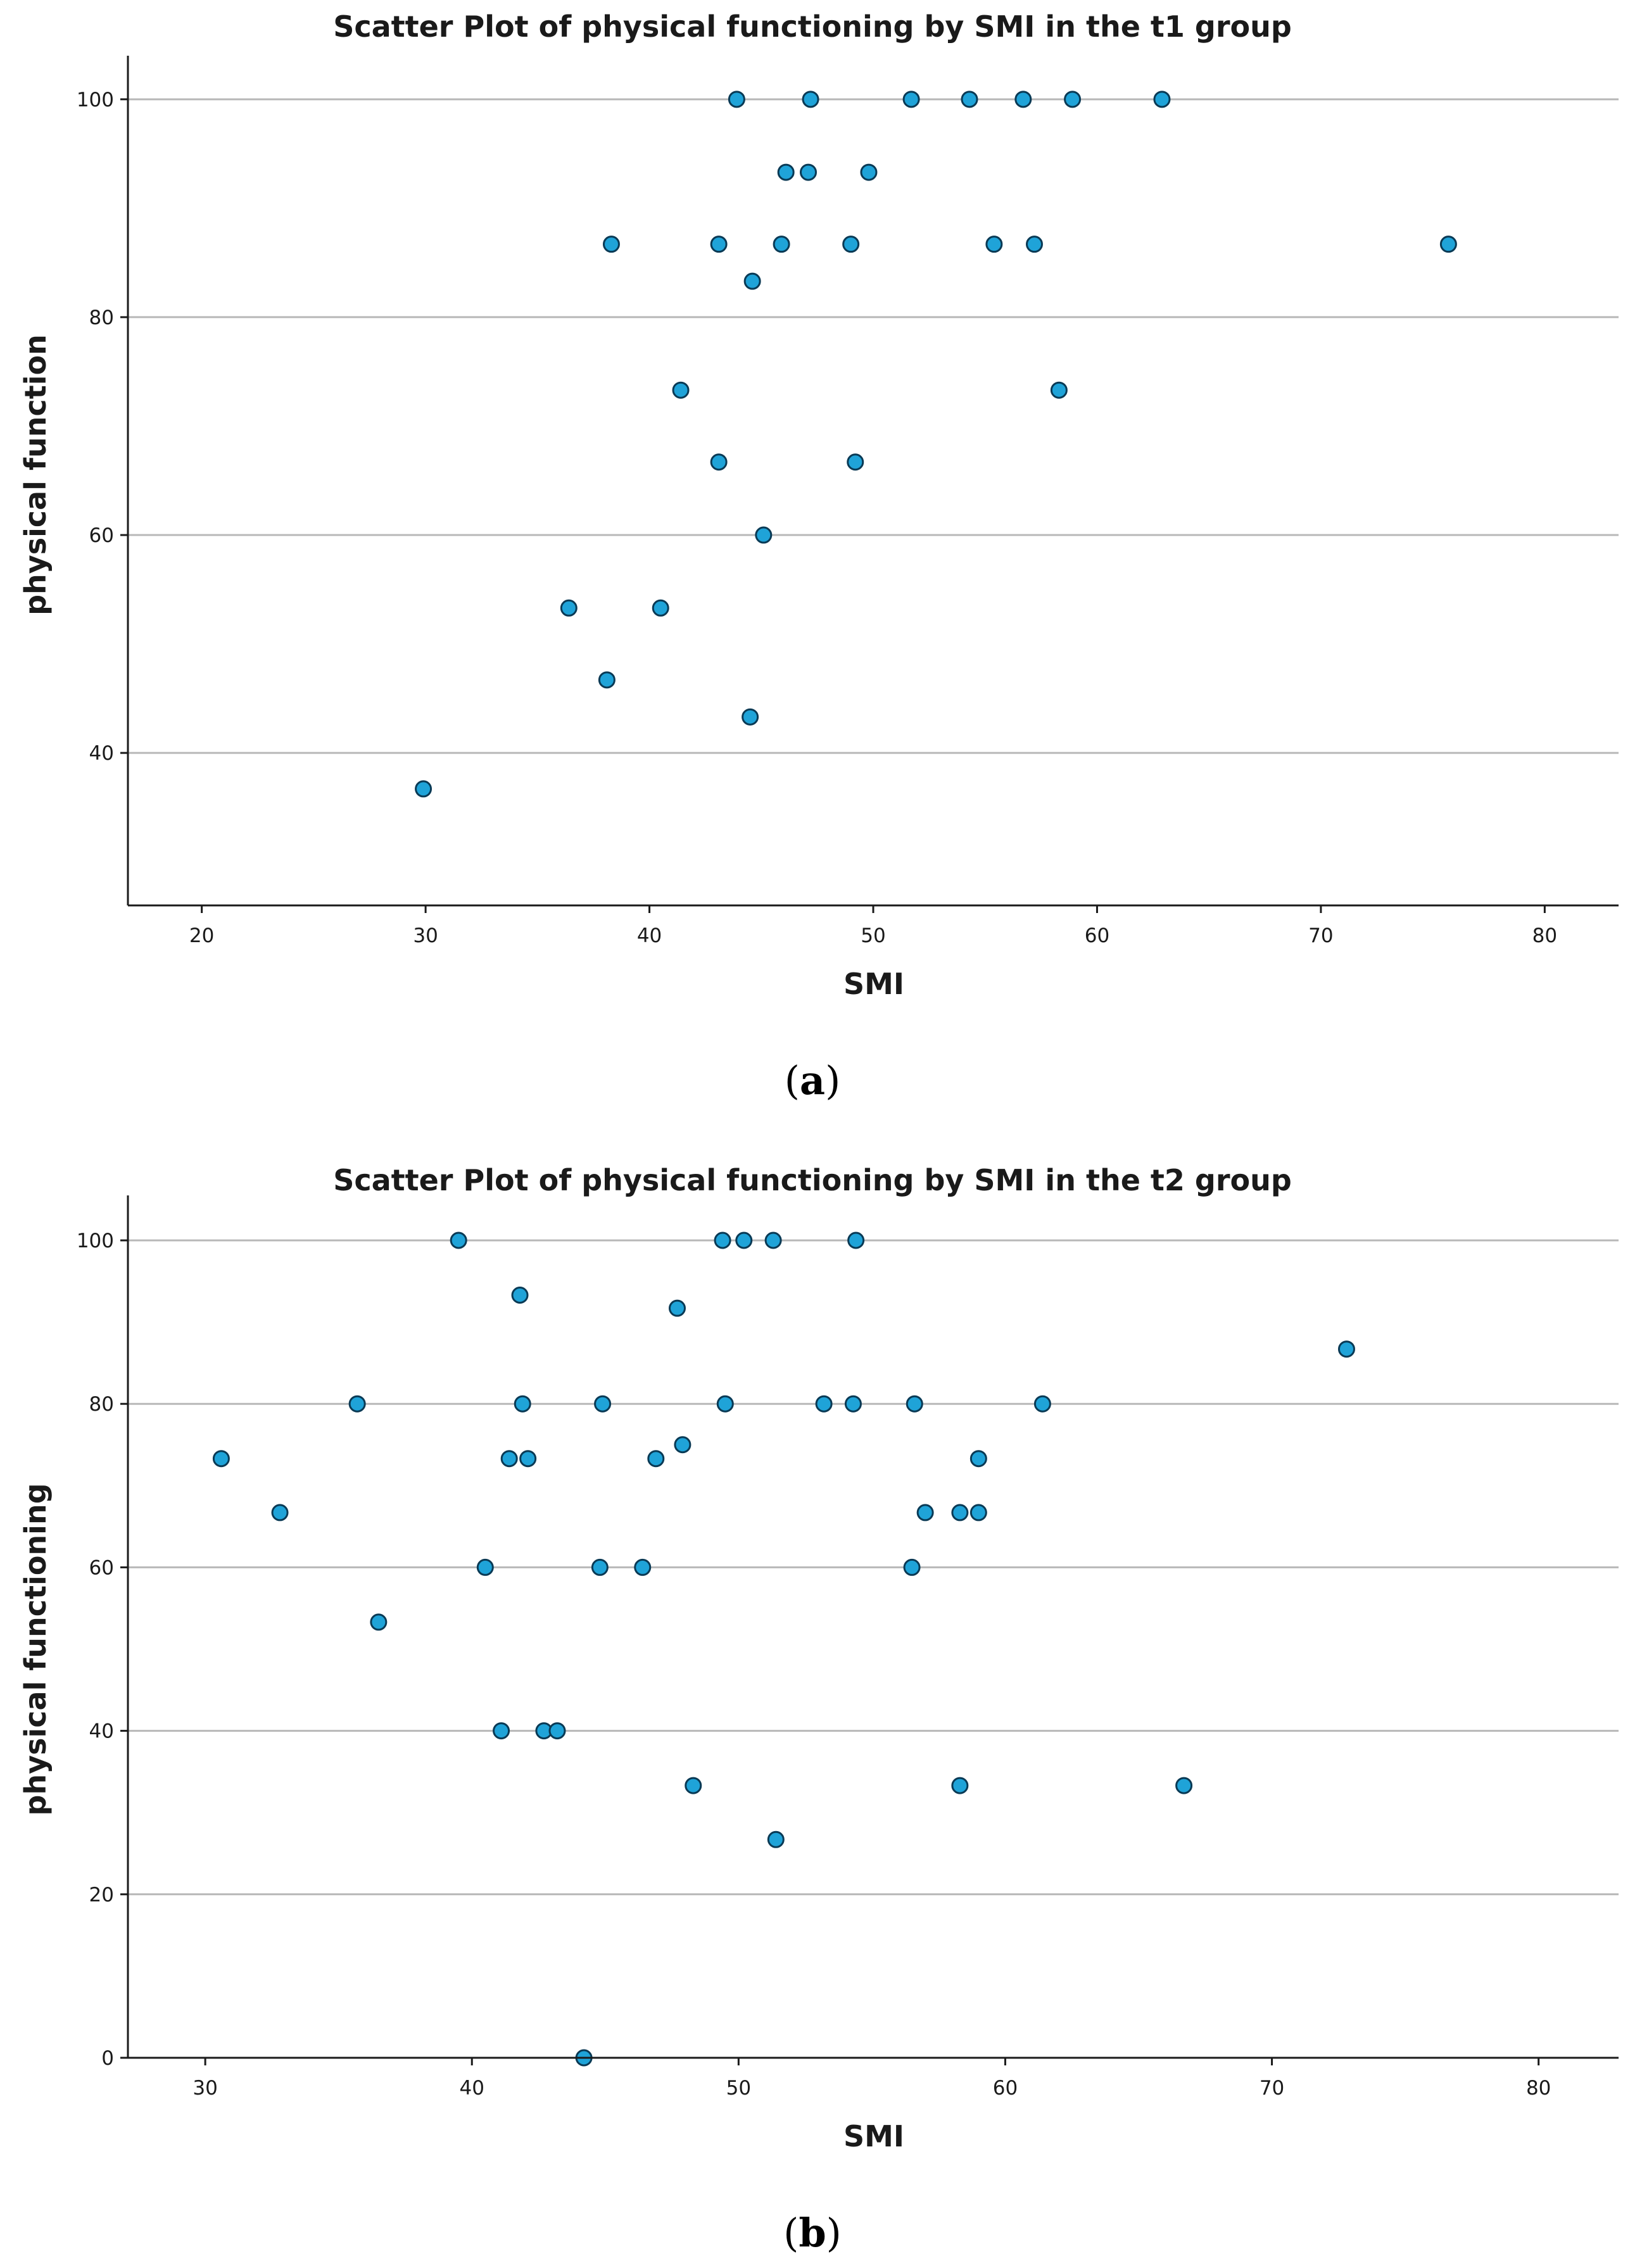 The height and width of the screenshot is (2268, 1642). What do you see at coordinates (101, 1731) in the screenshot?
I see `y-tick-label-b-2: 40` at bounding box center [101, 1731].